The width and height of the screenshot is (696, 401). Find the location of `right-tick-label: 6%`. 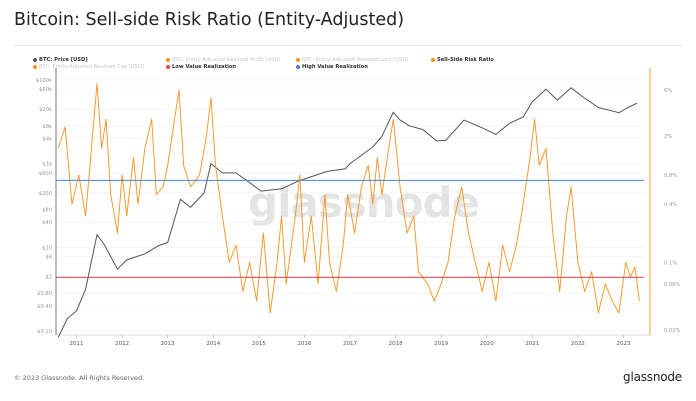

right-tick-label: 6% is located at coordinates (668, 91).